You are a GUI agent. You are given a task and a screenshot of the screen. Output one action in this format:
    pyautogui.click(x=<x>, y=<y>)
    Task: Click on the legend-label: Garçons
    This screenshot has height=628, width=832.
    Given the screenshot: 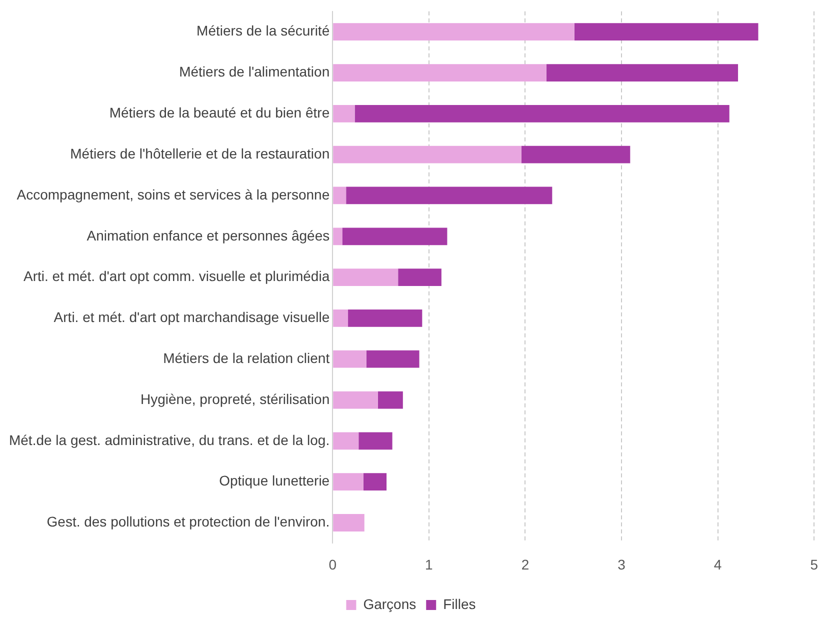 What is the action you would take?
    pyautogui.click(x=389, y=604)
    